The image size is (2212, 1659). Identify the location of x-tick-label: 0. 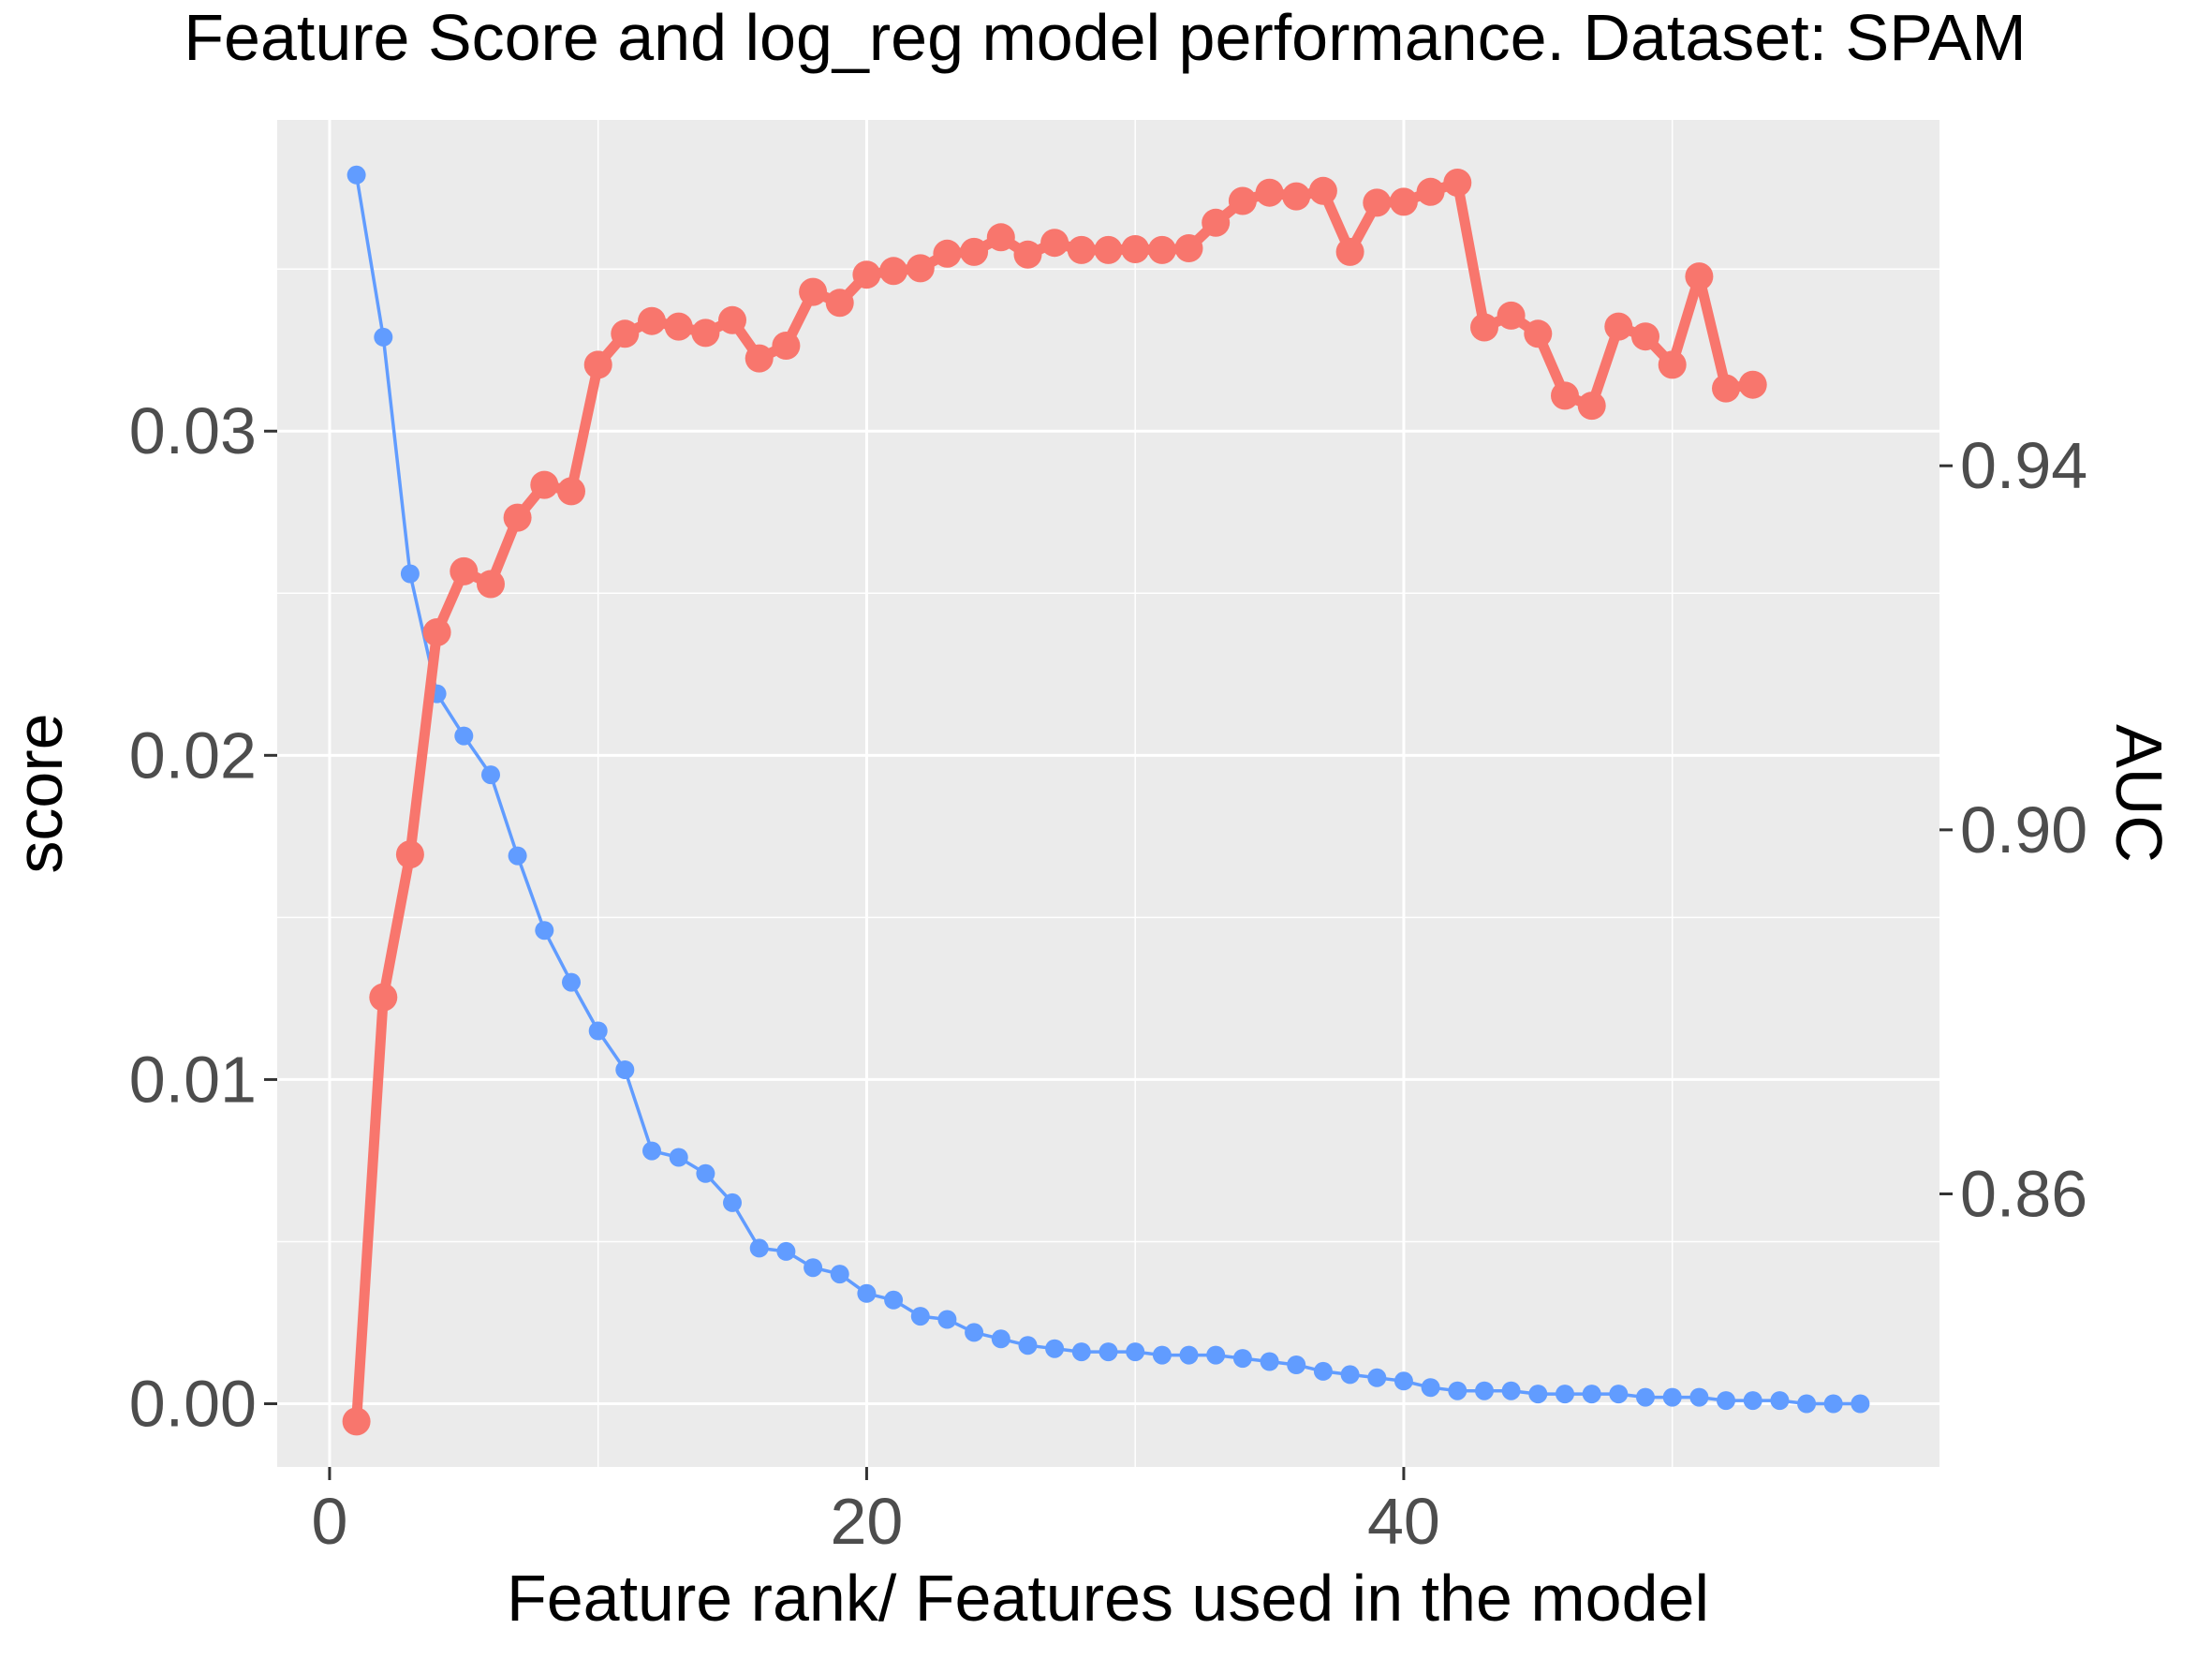
(329, 1521).